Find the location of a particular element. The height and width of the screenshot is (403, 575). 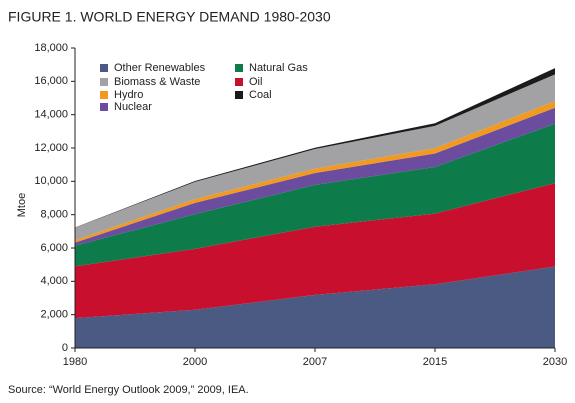

chart-title: FIGURE 1. WORLD ENERGY DEMAND 1980-2030 is located at coordinates (169, 17).